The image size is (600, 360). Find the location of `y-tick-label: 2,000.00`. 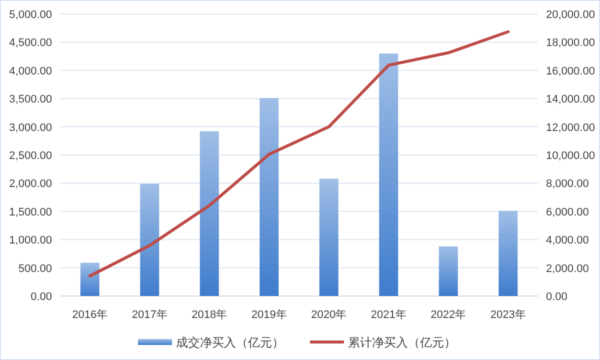

y-tick-label: 2,000.00 is located at coordinates (30, 184).